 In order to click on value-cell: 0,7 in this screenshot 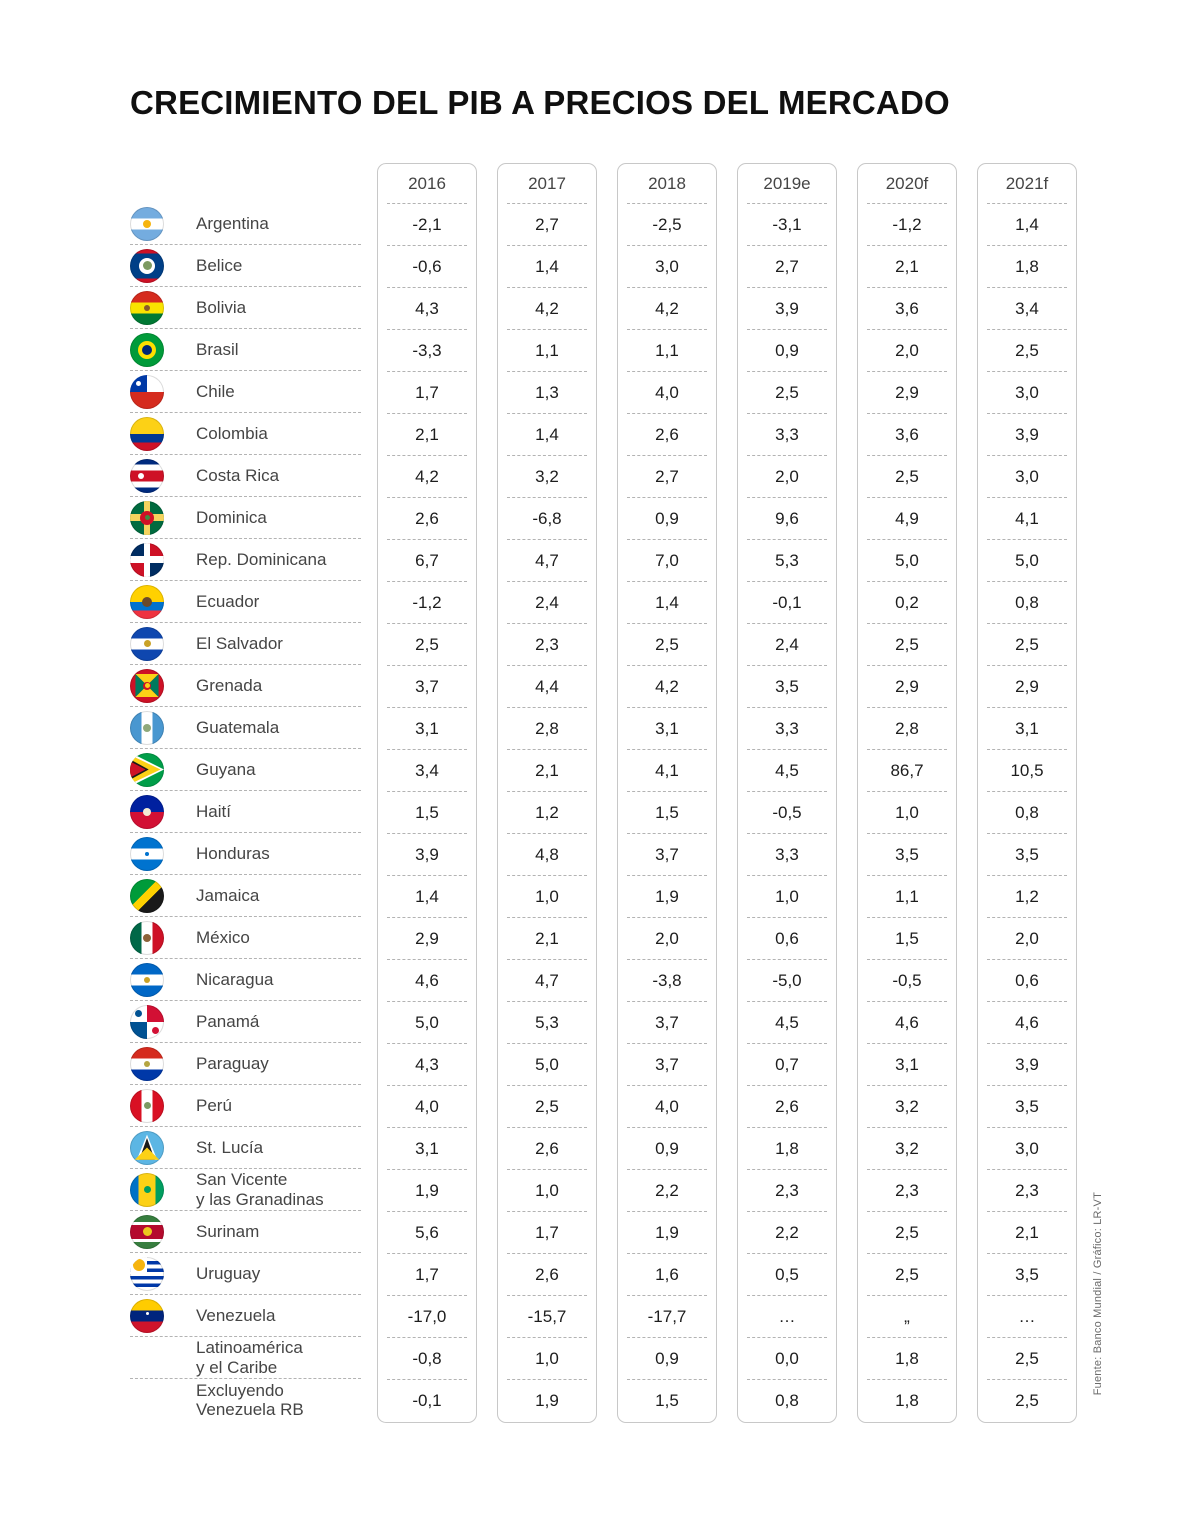, I will do `click(787, 1065)`.